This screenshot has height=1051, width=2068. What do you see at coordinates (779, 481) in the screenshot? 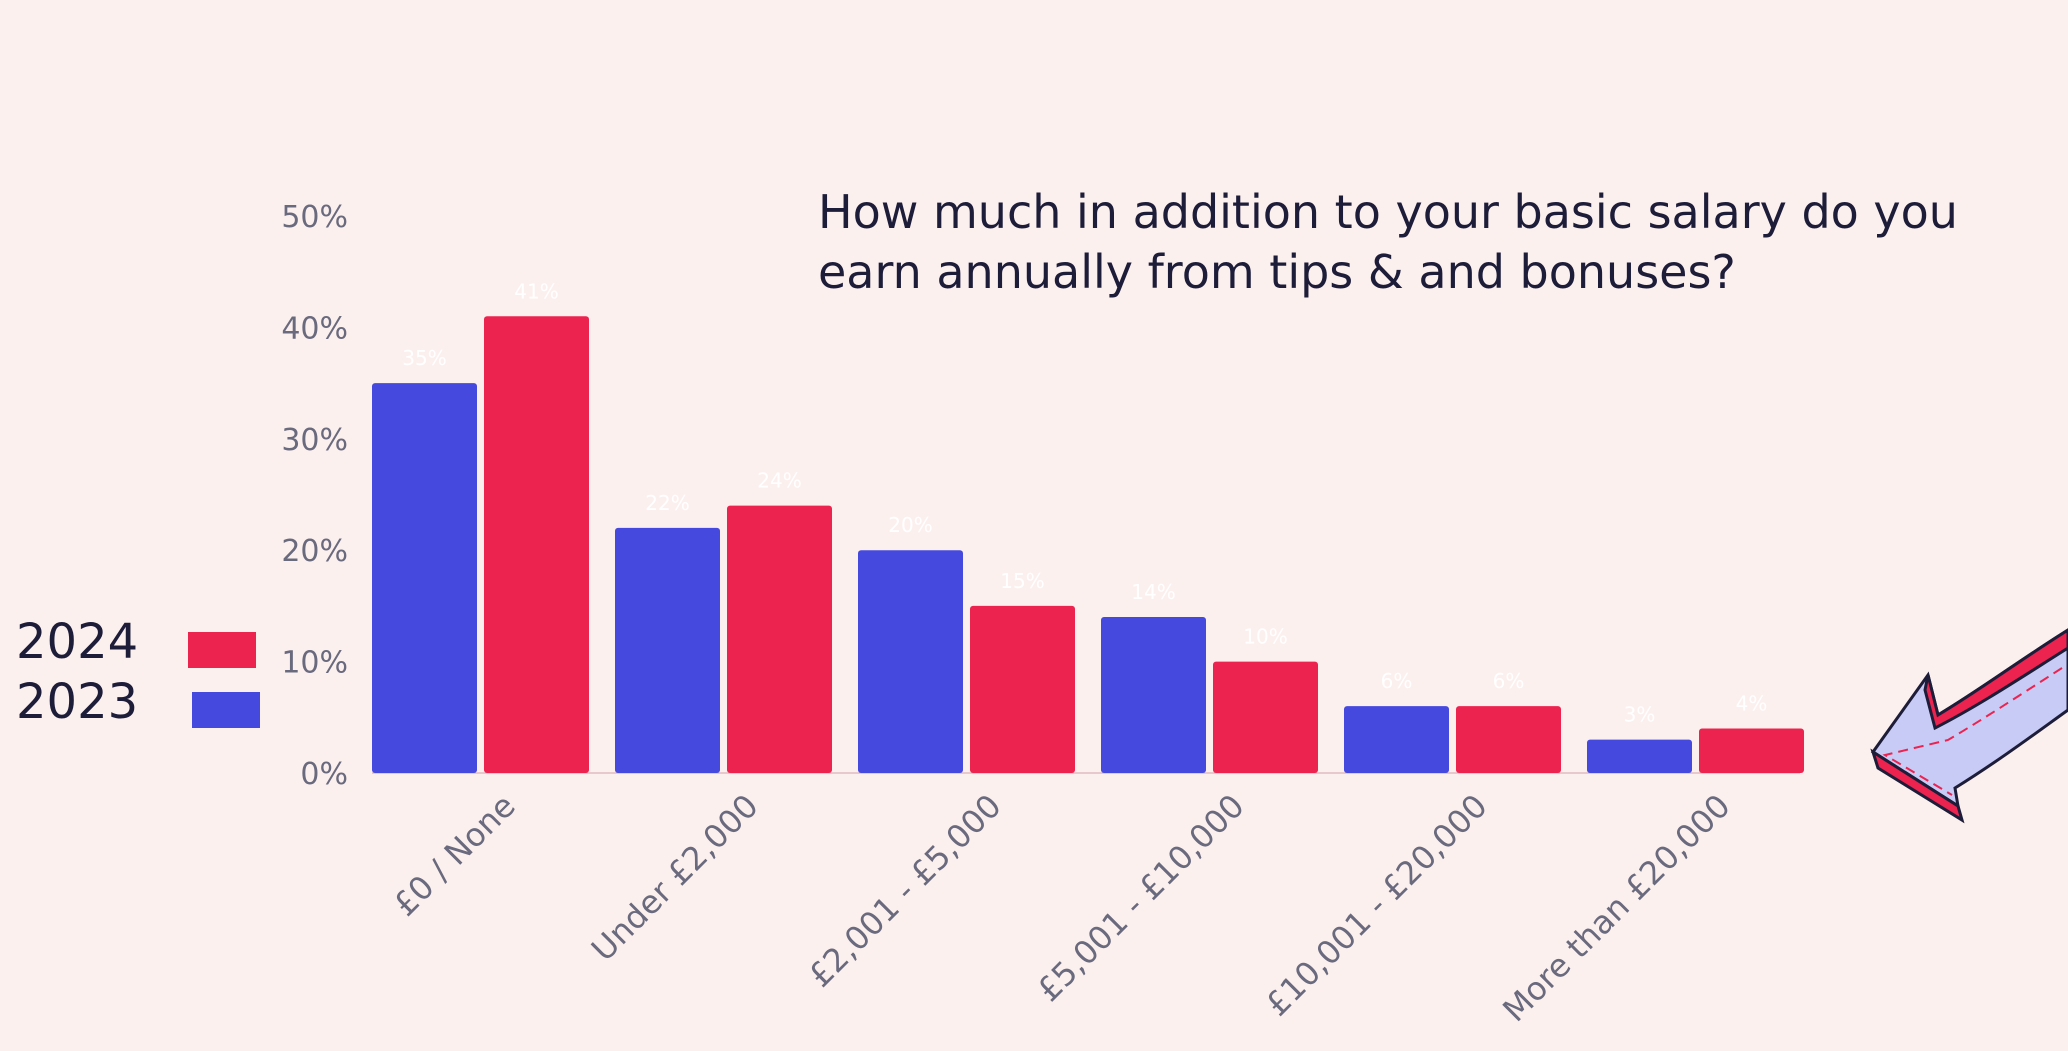
I see `data-label: 24%` at bounding box center [779, 481].